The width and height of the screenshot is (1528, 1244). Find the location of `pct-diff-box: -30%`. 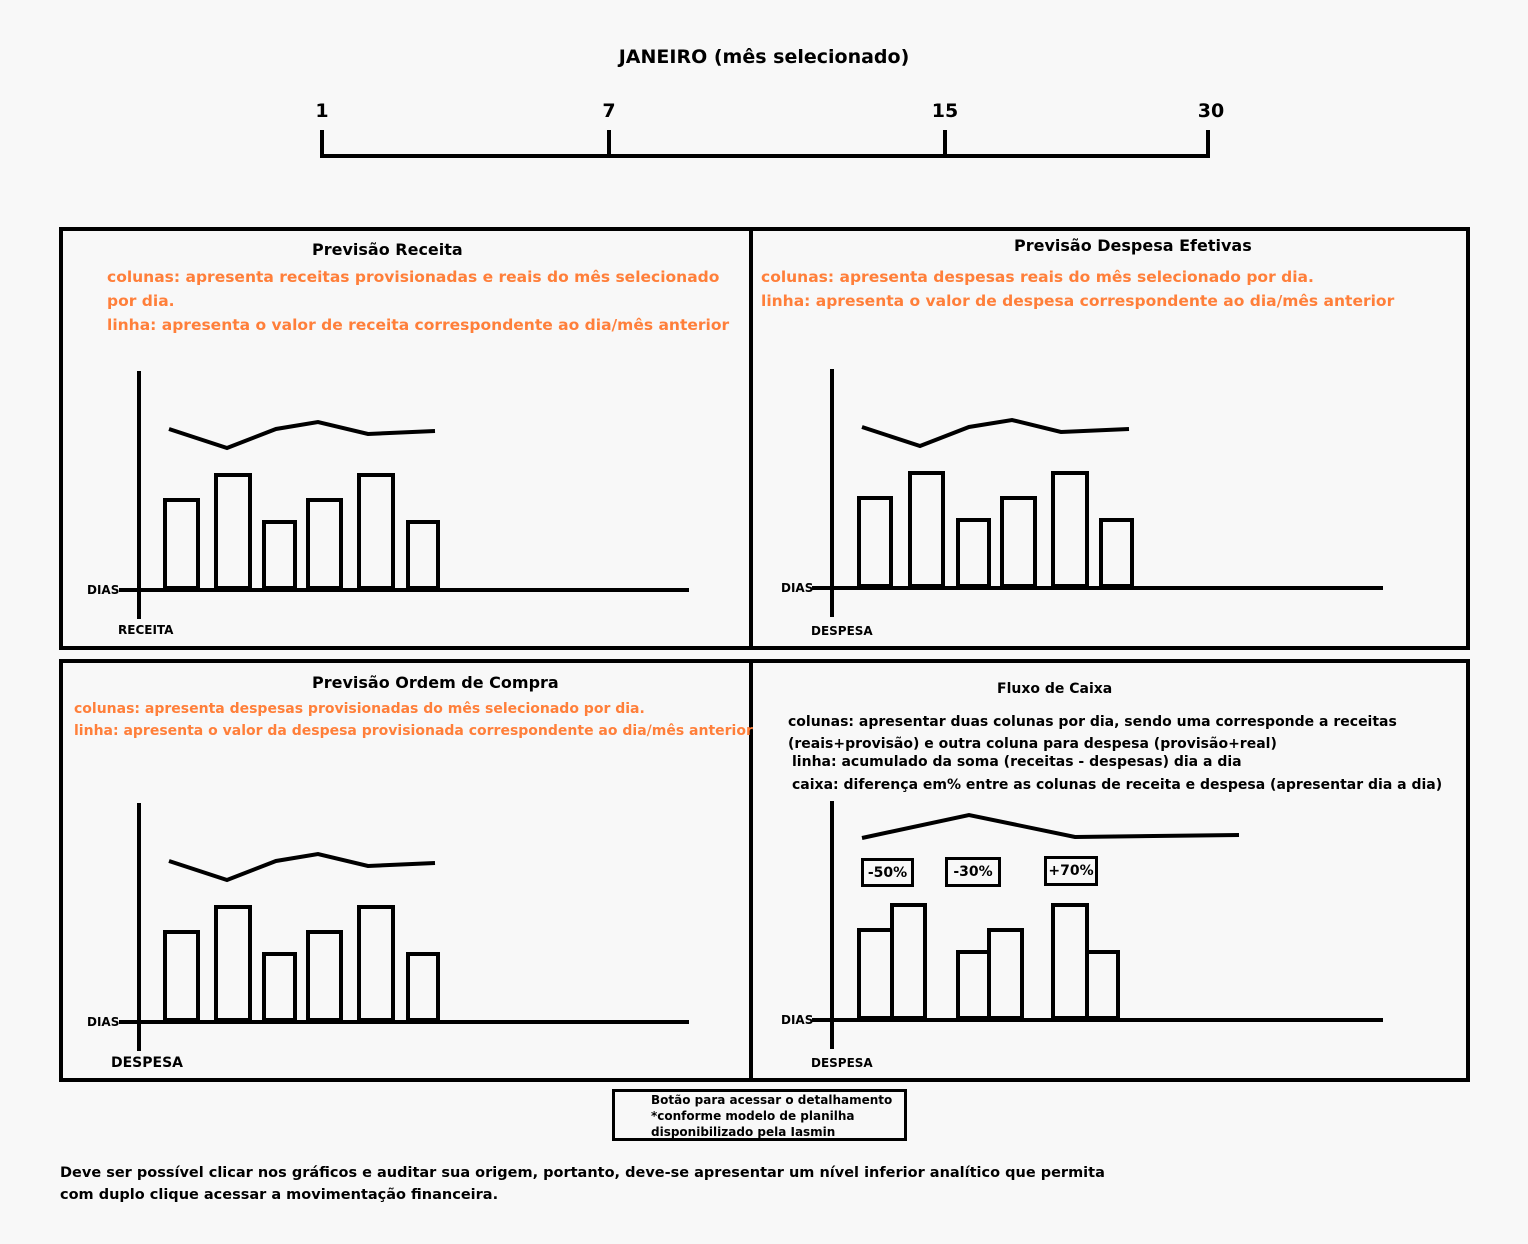

pct-diff-box: -30% is located at coordinates (973, 872).